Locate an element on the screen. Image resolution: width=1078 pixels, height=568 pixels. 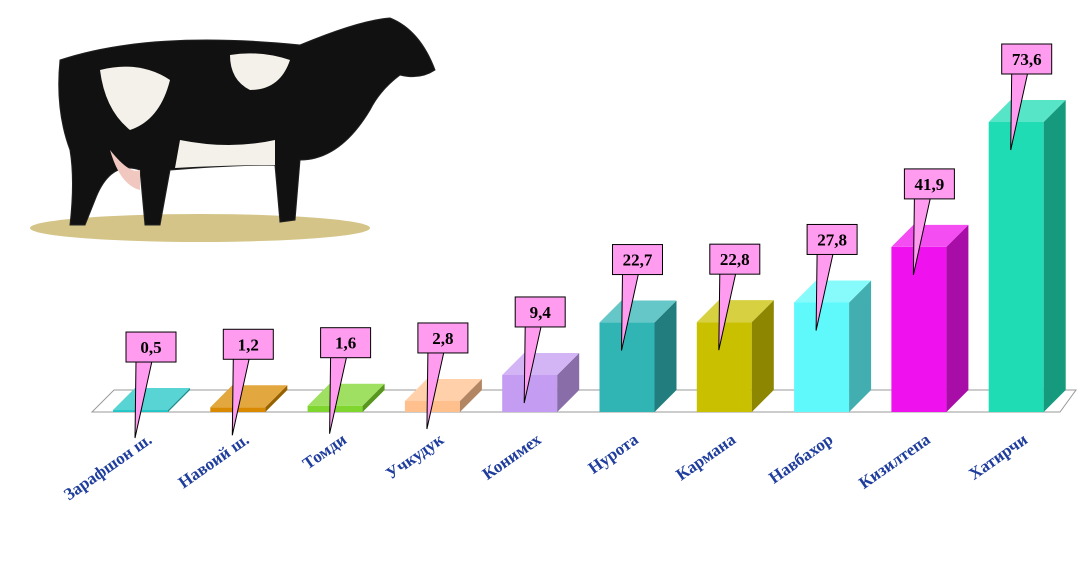
value-label: 27,8 is located at coordinates (832, 239).